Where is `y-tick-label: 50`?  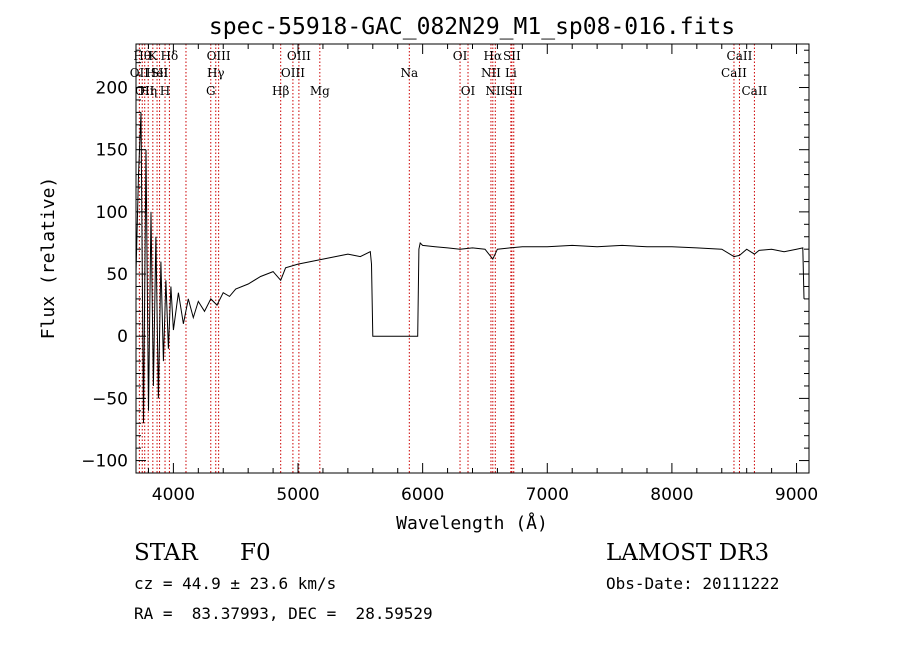 y-tick-label: 50 is located at coordinates (117, 275).